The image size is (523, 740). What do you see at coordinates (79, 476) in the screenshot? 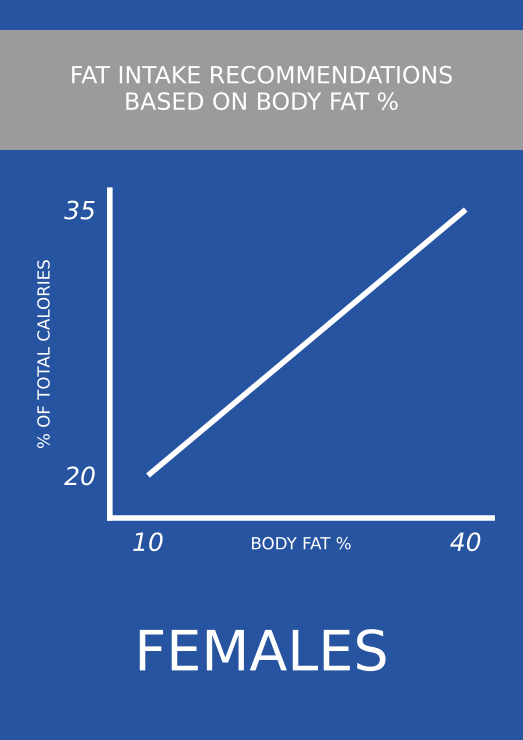
I see `y-tick-label: 20` at bounding box center [79, 476].